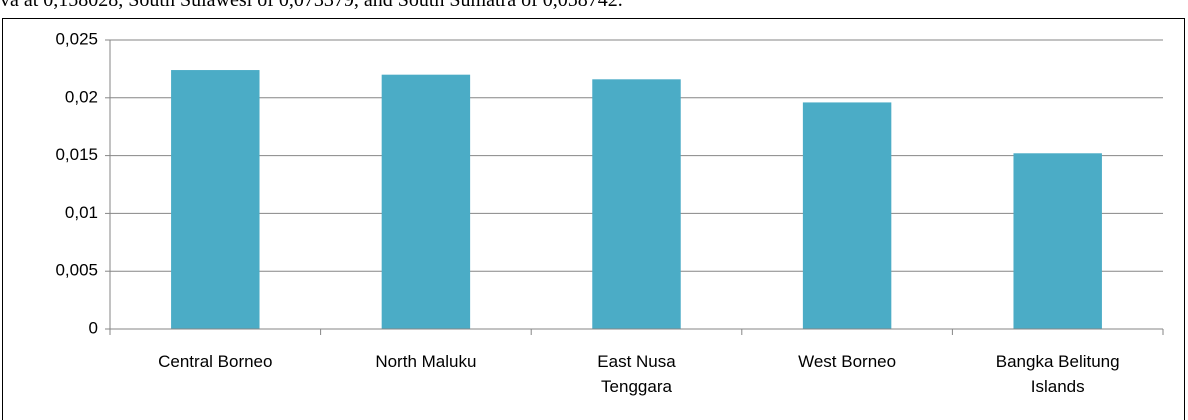 This screenshot has width=1188, height=420. What do you see at coordinates (81, 212) in the screenshot?
I see `y-tick-label: 0,01` at bounding box center [81, 212].